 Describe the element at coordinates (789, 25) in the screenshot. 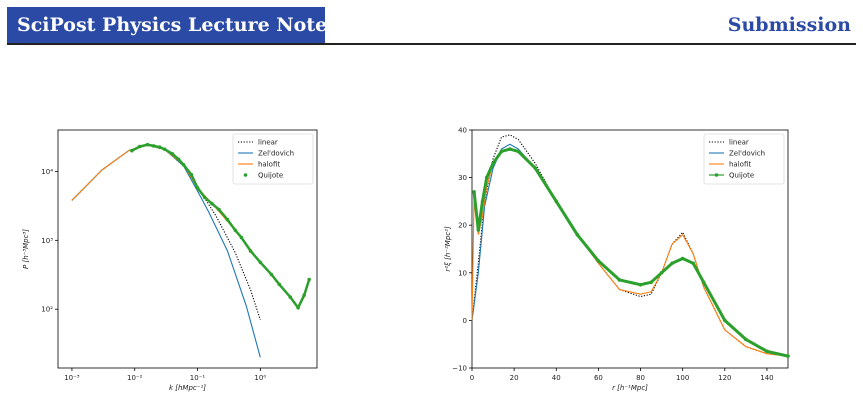

I see `submission-label: Submission` at that location.